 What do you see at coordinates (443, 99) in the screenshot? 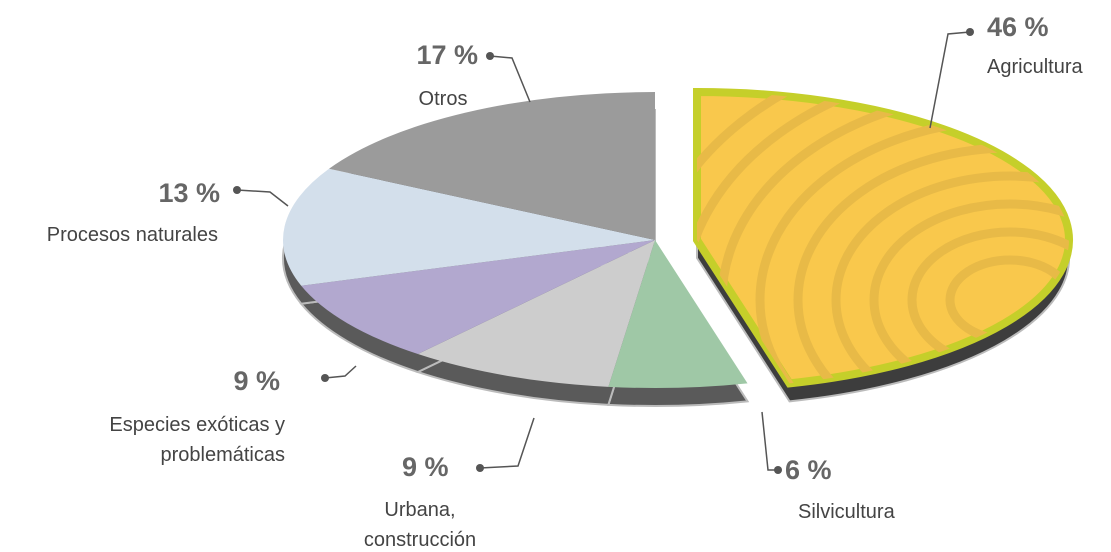
I see `category-label: Otros` at bounding box center [443, 99].